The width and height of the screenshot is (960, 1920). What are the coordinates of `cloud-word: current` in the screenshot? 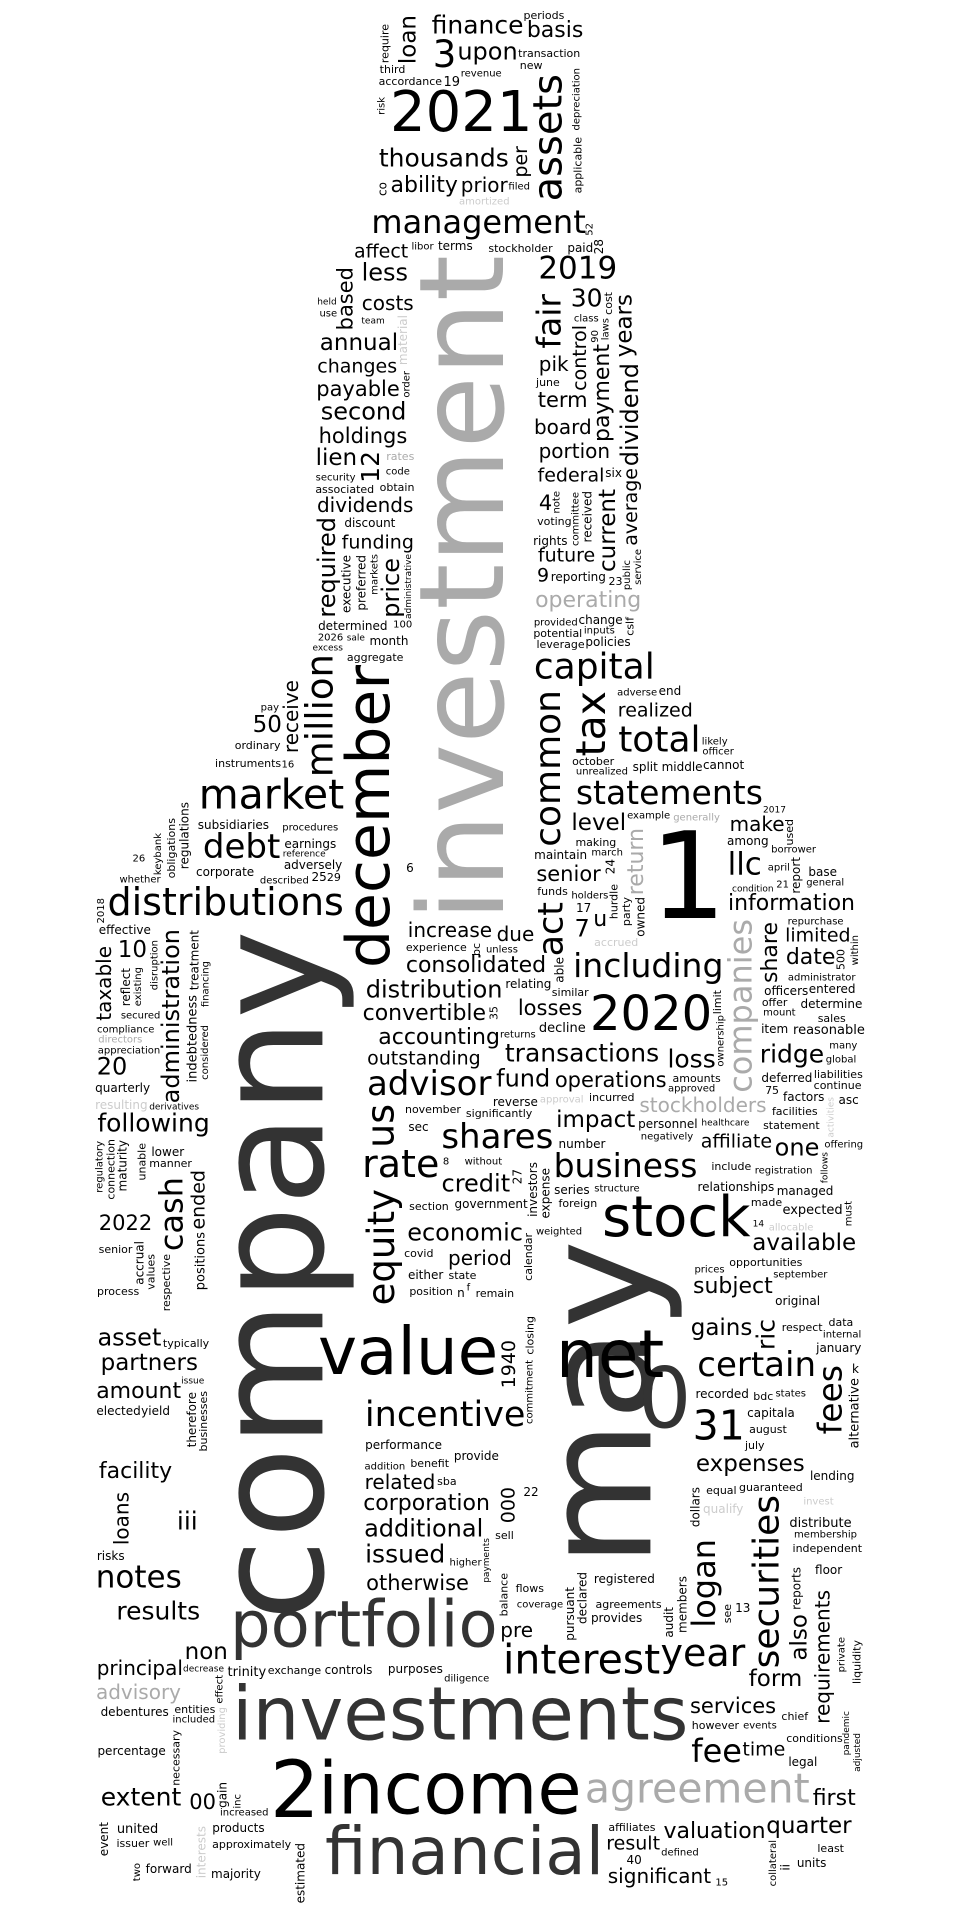 It's located at (608, 530).